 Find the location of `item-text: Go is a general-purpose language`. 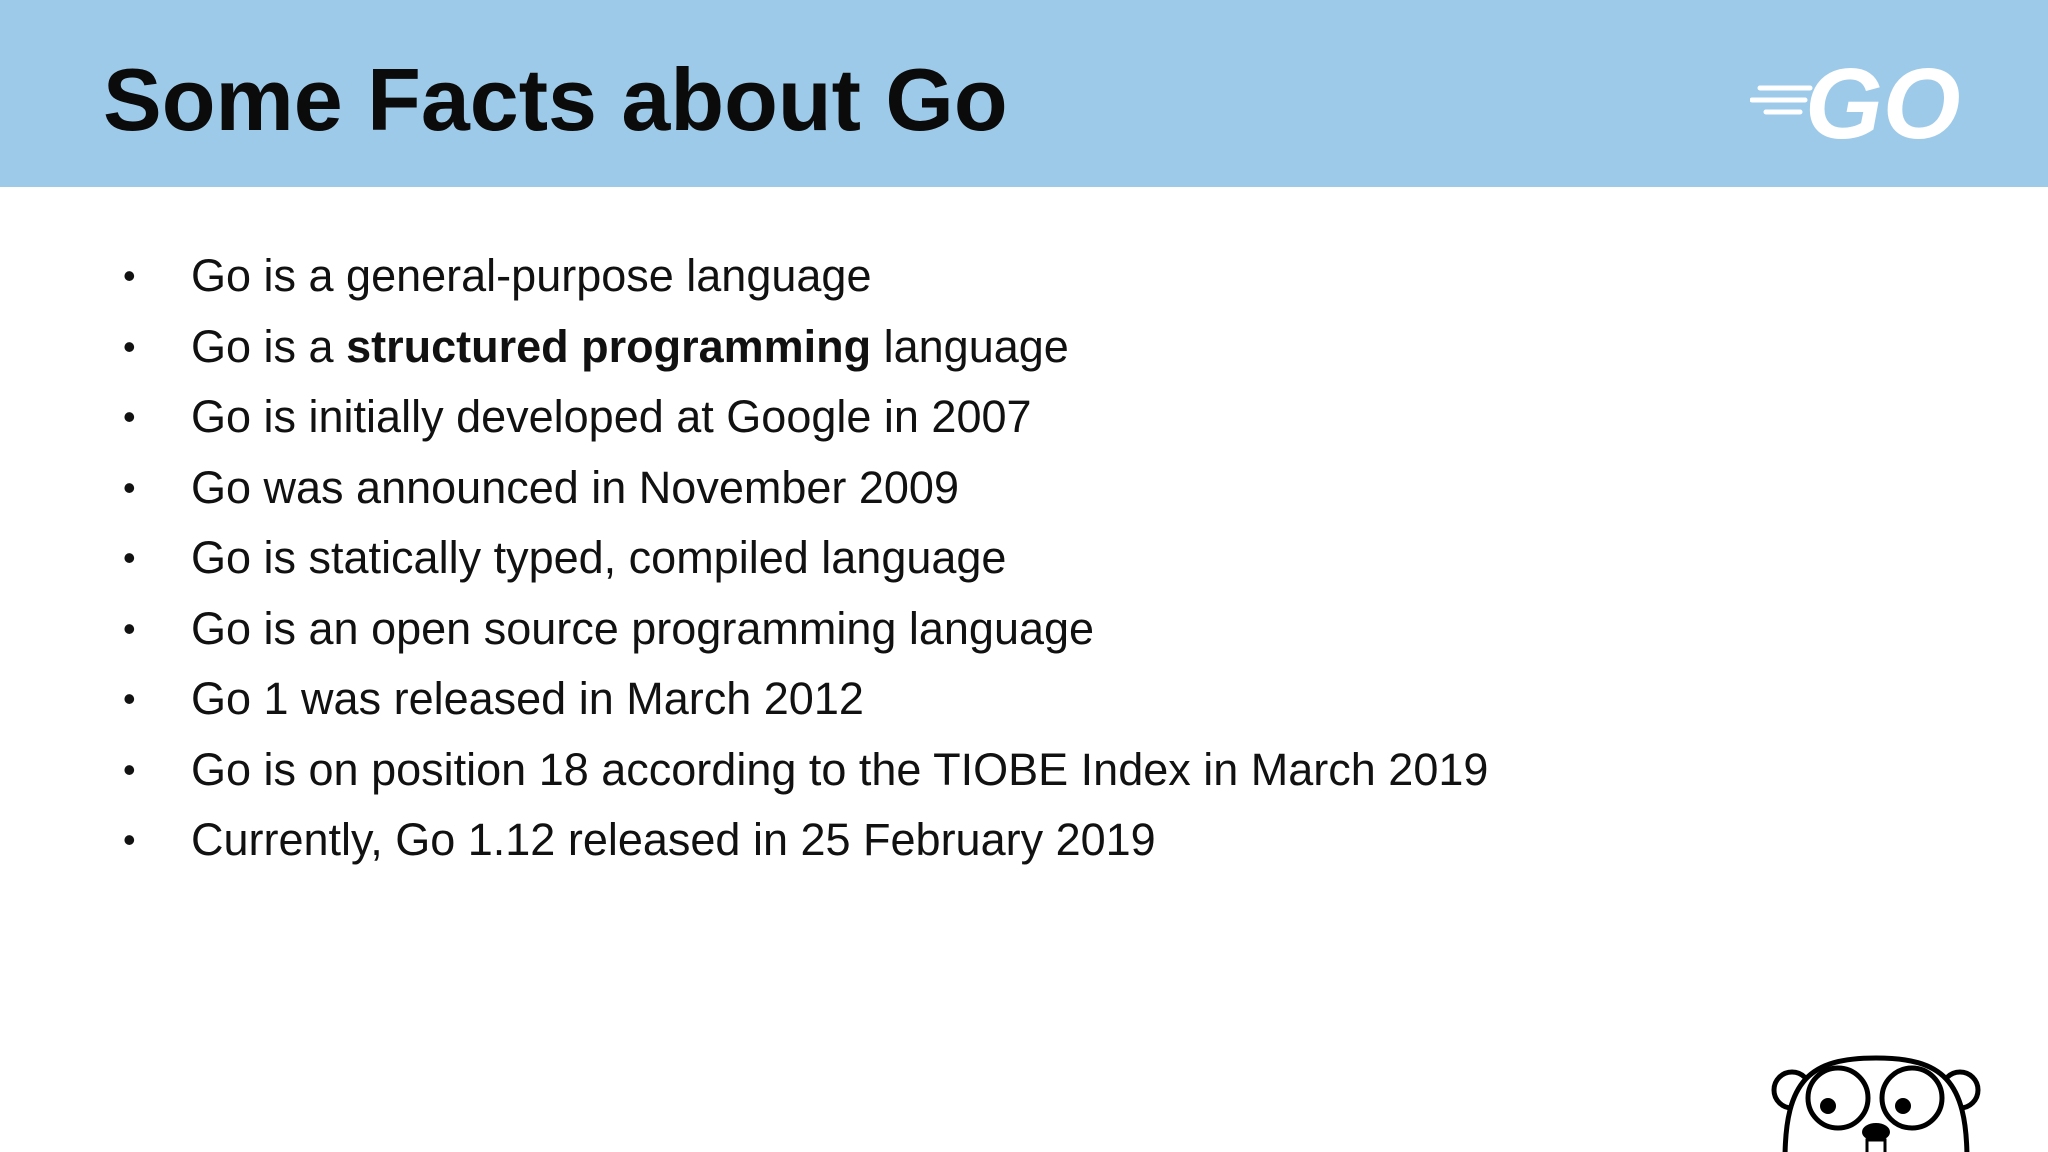

item-text: Go is a general-purpose language is located at coordinates (531, 275).